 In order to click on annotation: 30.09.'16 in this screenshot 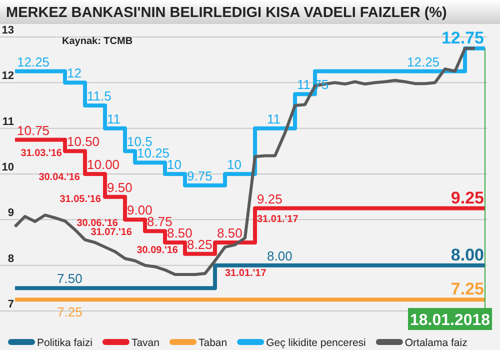, I will do `click(157, 250)`.